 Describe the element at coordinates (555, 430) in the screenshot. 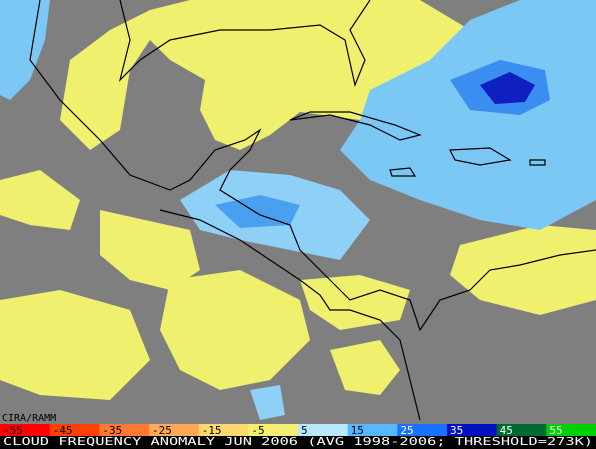

I see `colorbar-label: 55` at that location.